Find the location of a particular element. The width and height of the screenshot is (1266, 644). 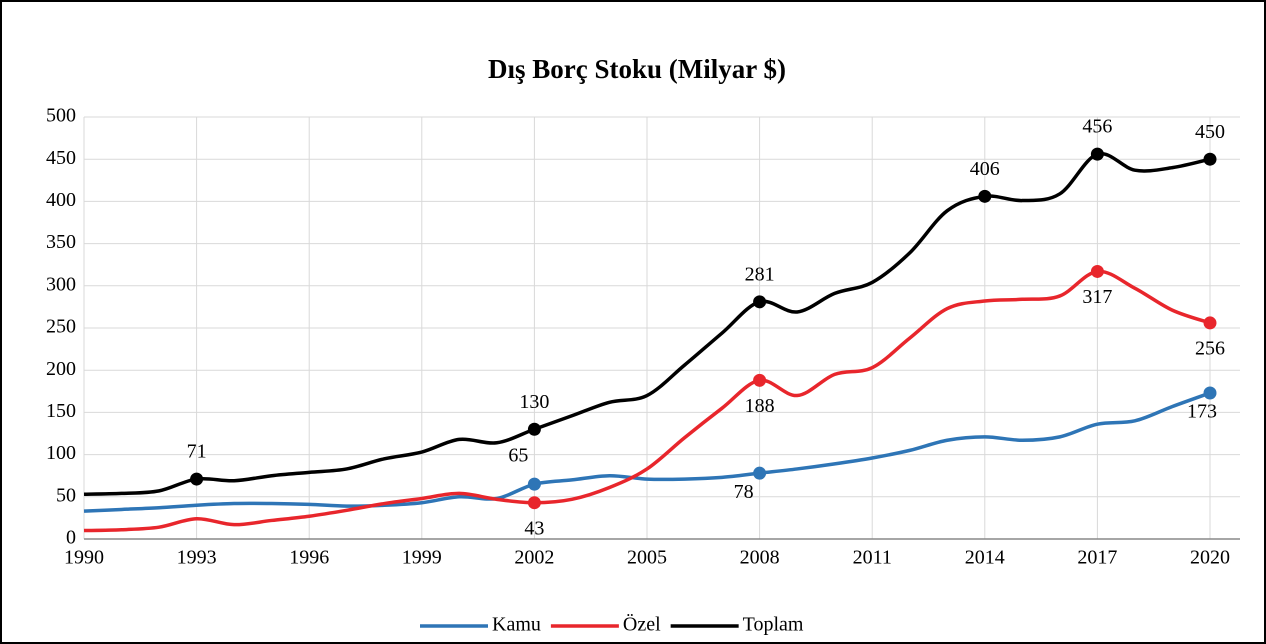

x-tick-label: 2017 is located at coordinates (1097, 558).